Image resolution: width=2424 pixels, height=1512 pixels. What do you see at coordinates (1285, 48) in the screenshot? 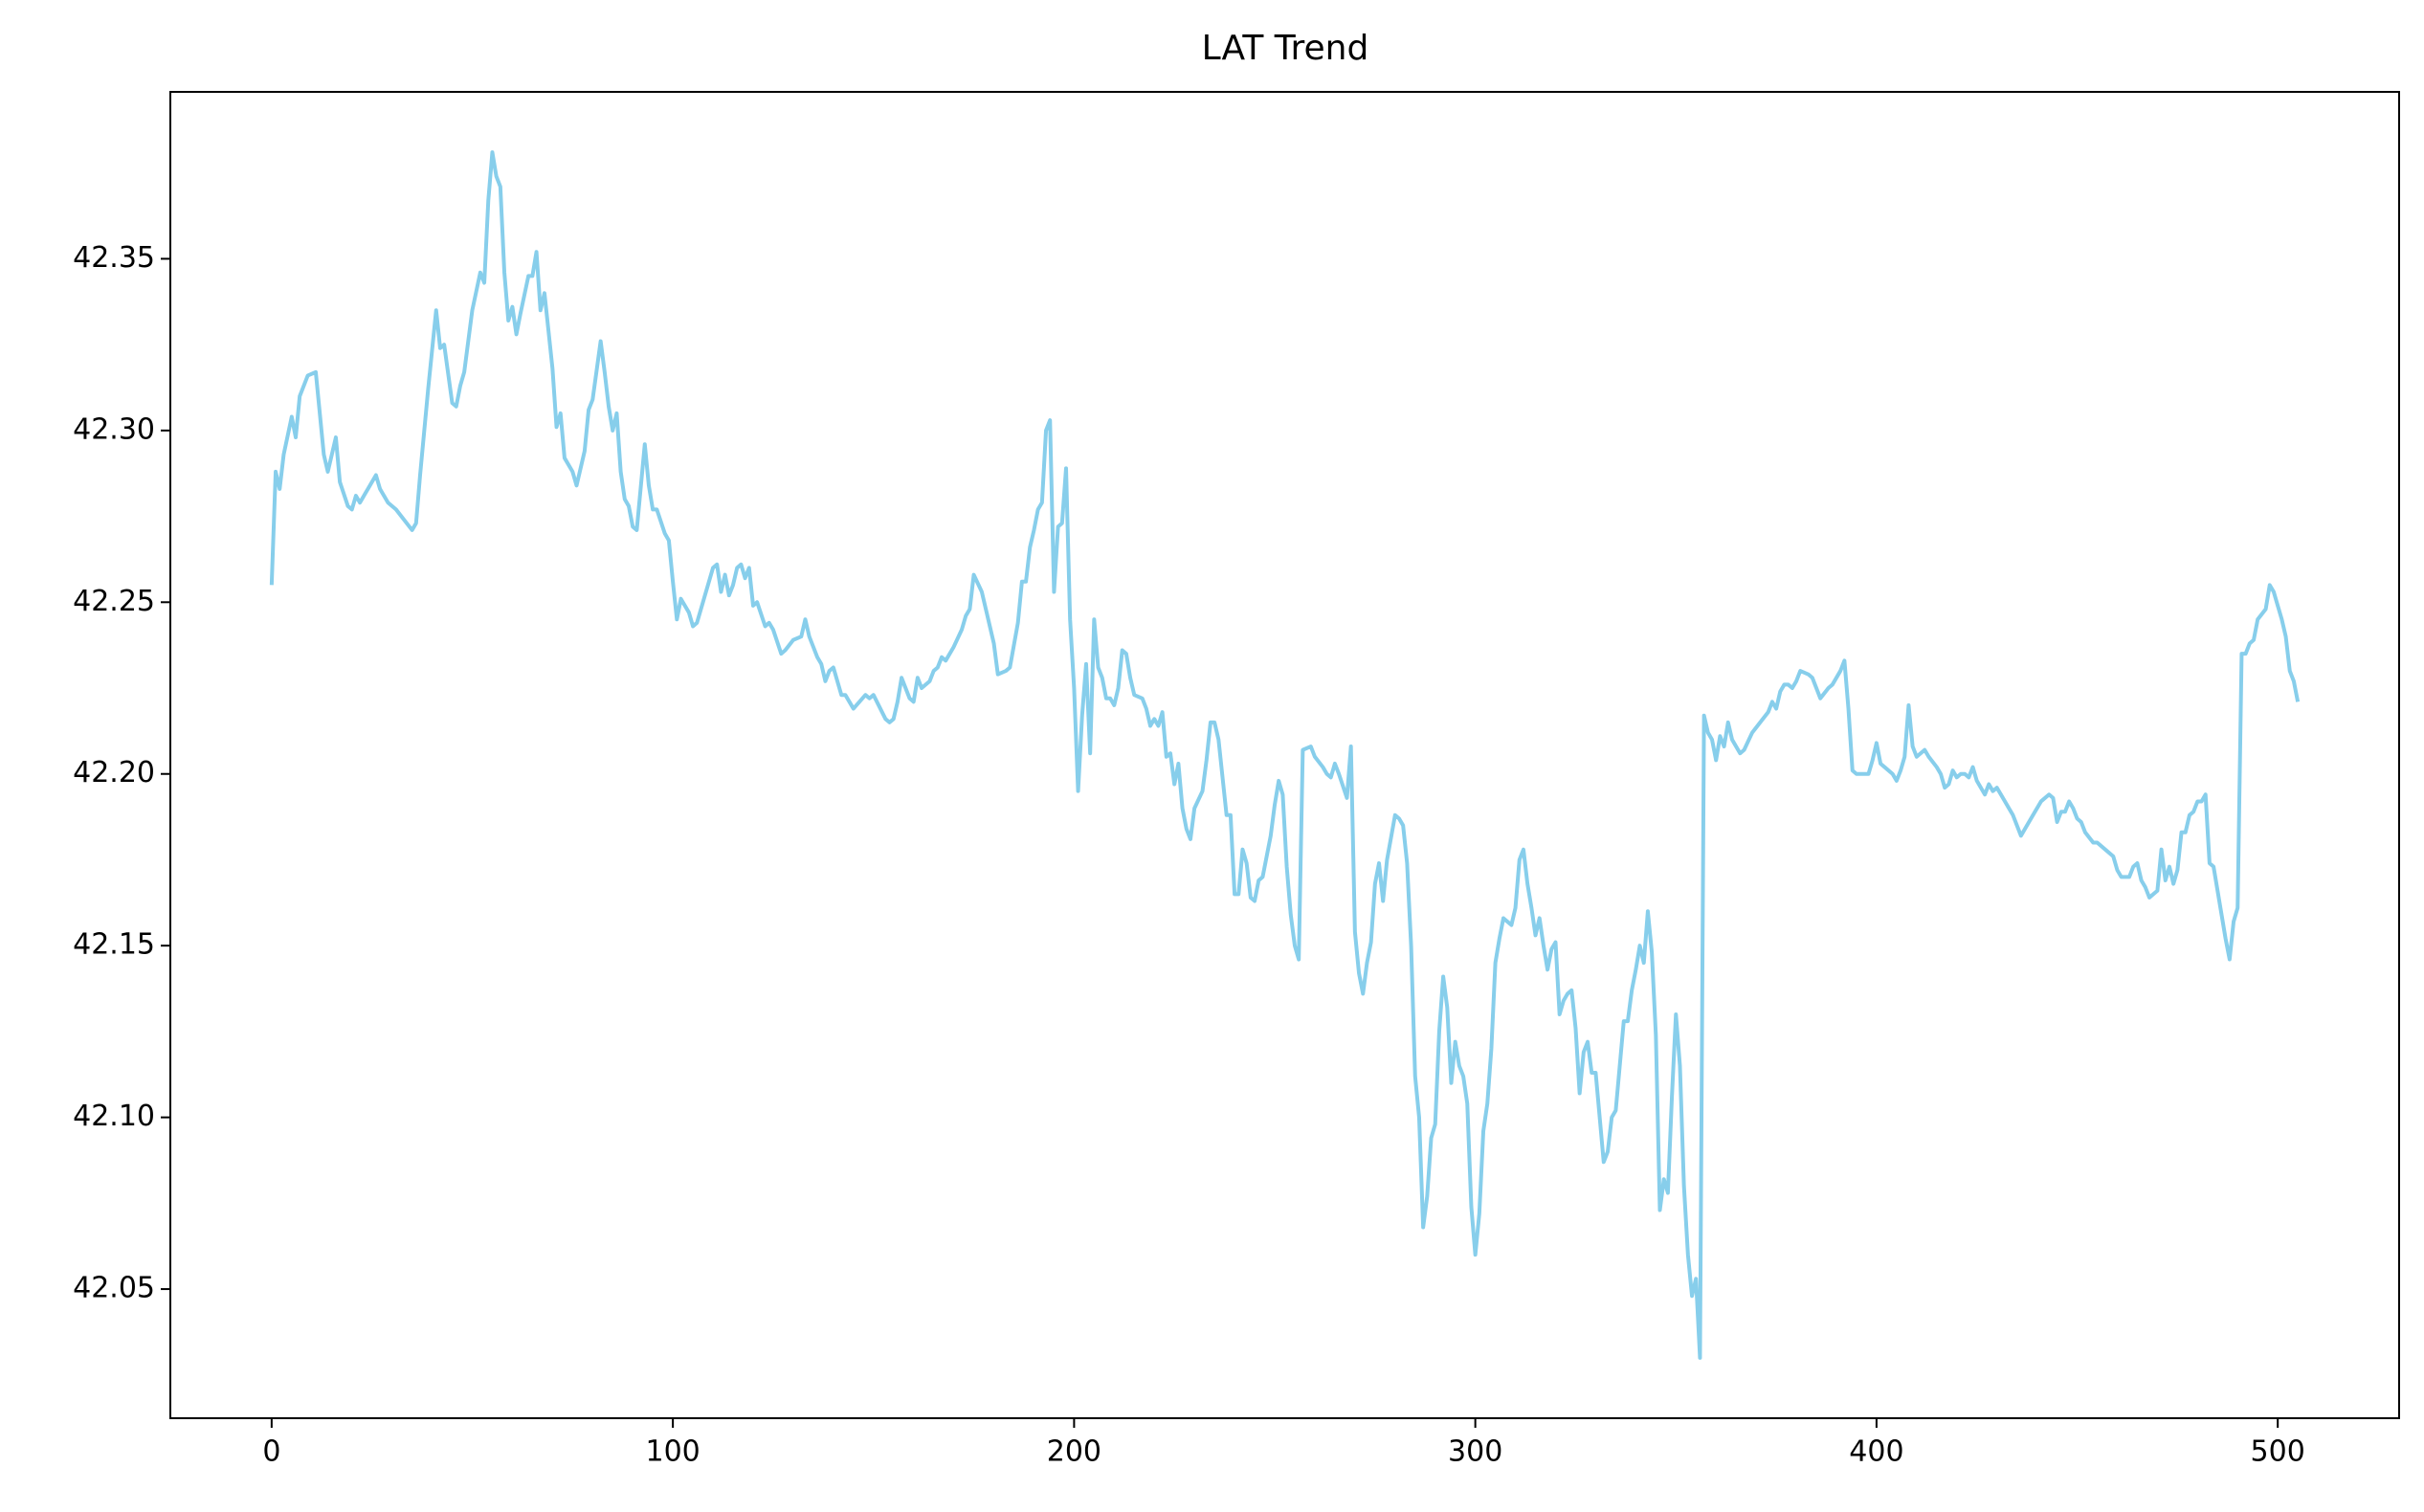
I see `chart-title: LAT Trend` at bounding box center [1285, 48].